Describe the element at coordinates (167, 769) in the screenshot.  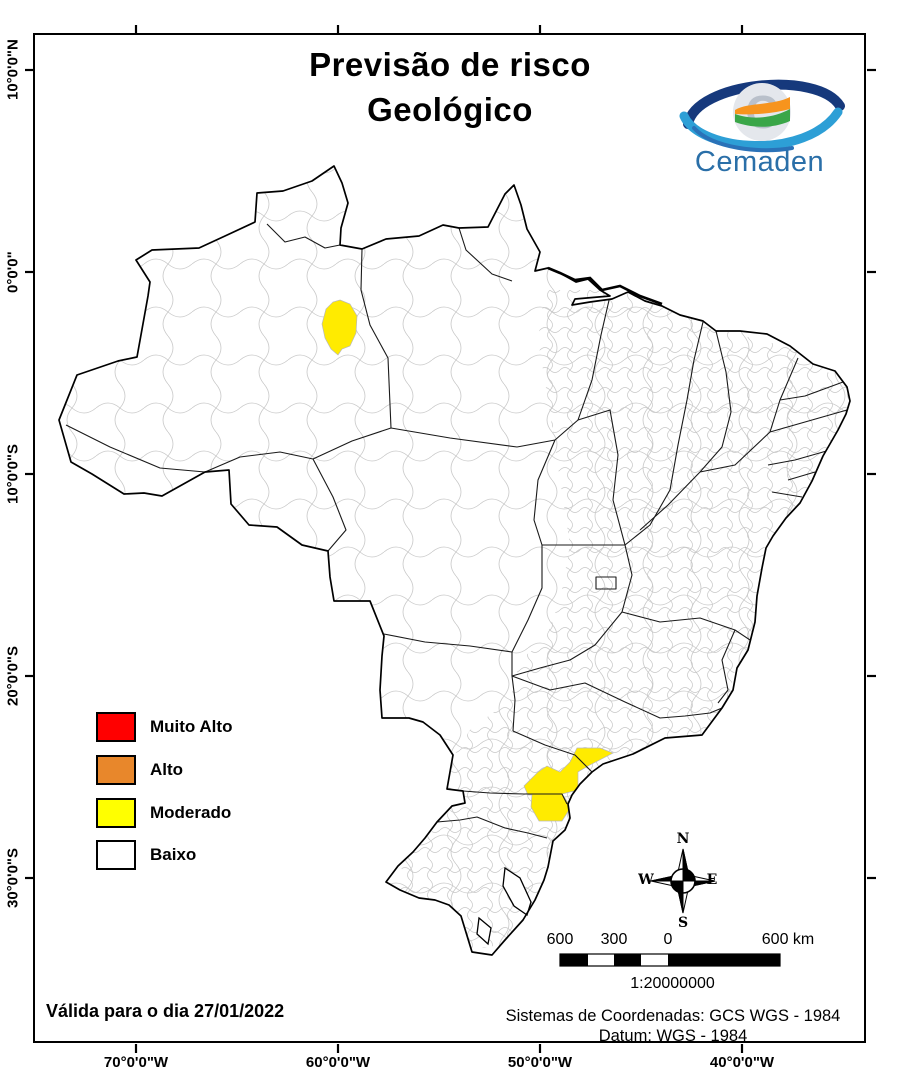
I see `legend-label-alto: Alto` at that location.